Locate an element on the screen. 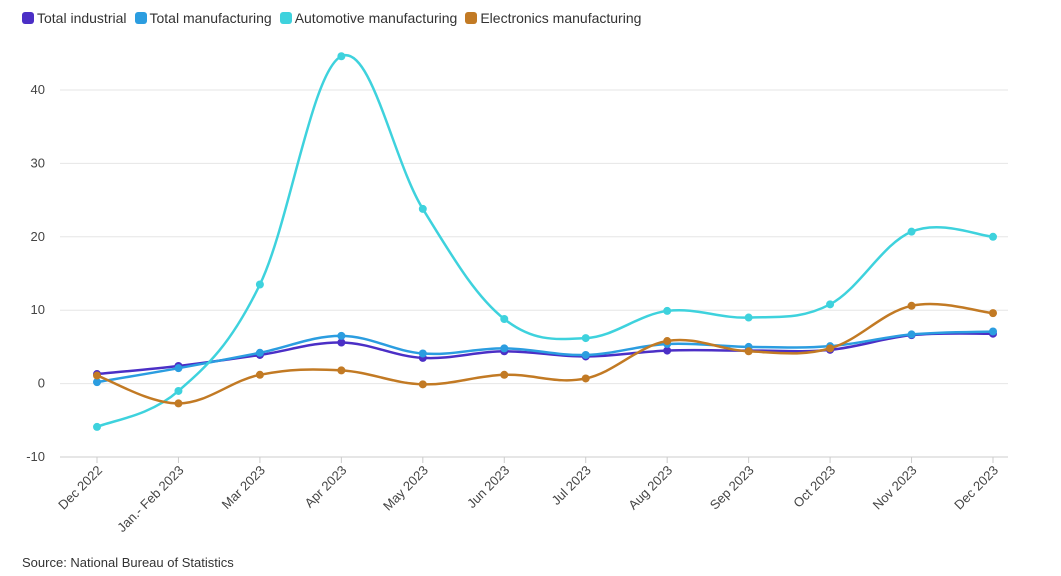 This screenshot has width=1061, height=576. legend-item-automotive-manufacturing: Automotive manufacturing is located at coordinates (368, 18).